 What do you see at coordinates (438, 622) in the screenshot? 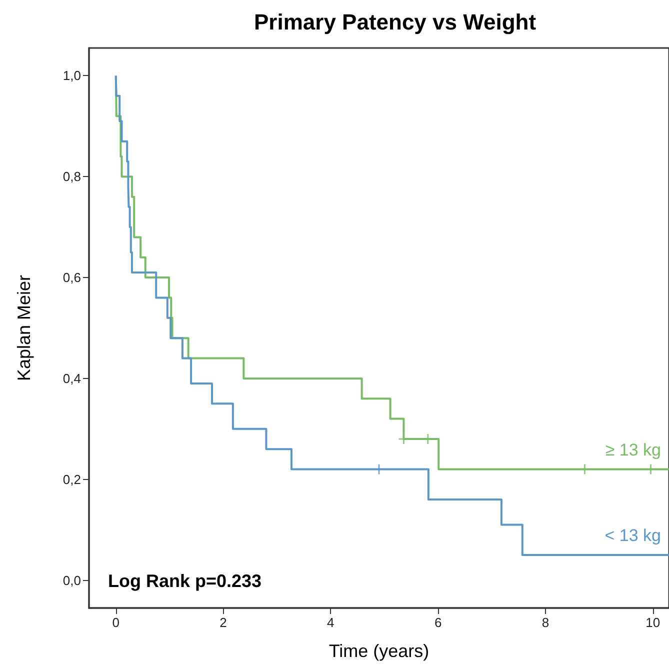
I see `x-tick-label: 6` at bounding box center [438, 622].